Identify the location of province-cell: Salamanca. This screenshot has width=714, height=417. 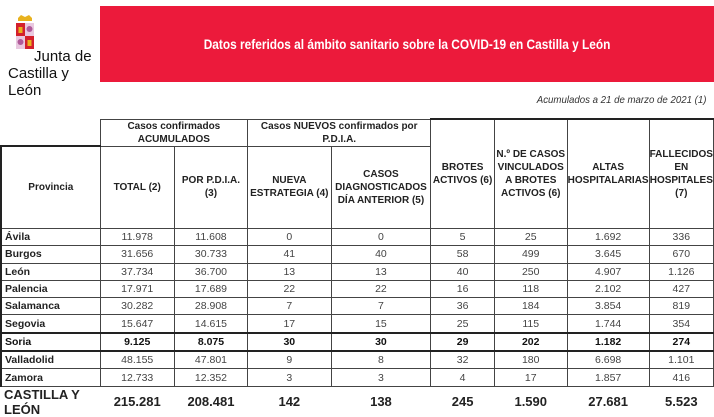
(50, 306).